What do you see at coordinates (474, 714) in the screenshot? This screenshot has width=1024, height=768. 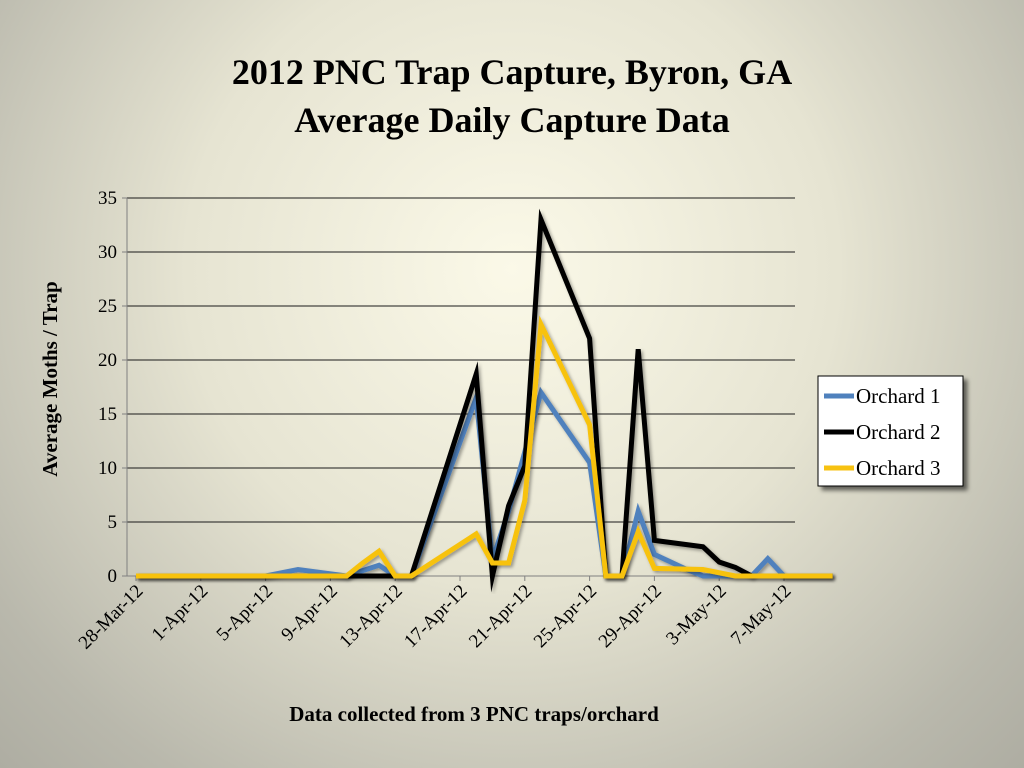 I see `x-axis-title: Data collected from 3 PNC traps/orchard` at bounding box center [474, 714].